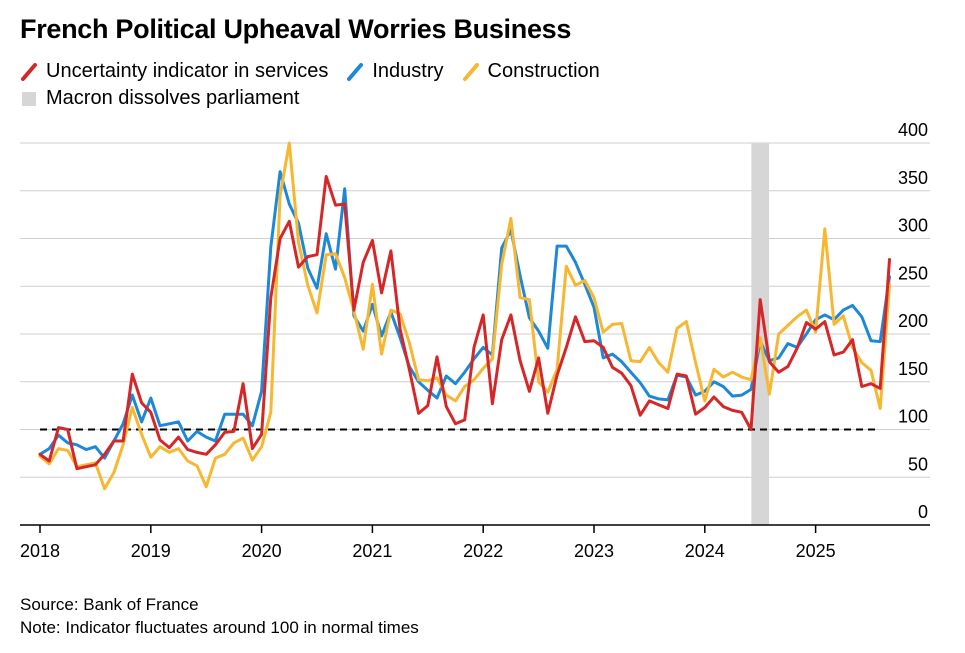  I want to click on x-tick-label: 2024, so click(705, 551).